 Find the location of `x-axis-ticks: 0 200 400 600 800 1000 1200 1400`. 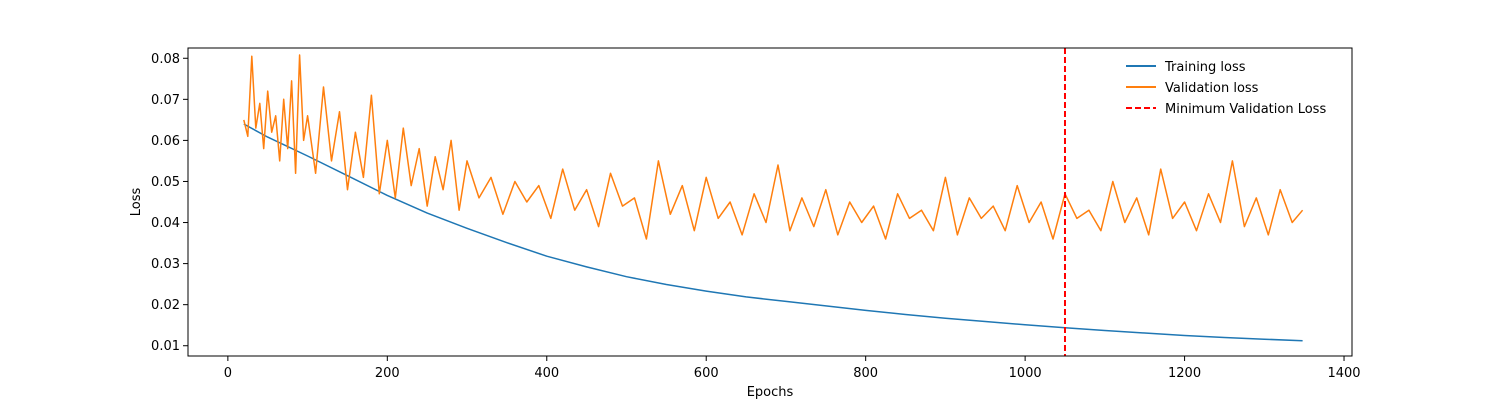

x-axis-ticks: 0 200 400 600 800 1000 1200 1400 is located at coordinates (792, 368).